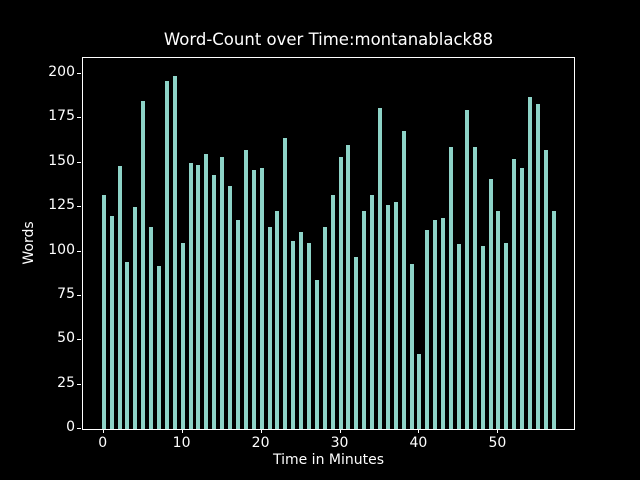  Describe the element at coordinates (70, 427) in the screenshot. I see `y-tick-label: 0` at that location.